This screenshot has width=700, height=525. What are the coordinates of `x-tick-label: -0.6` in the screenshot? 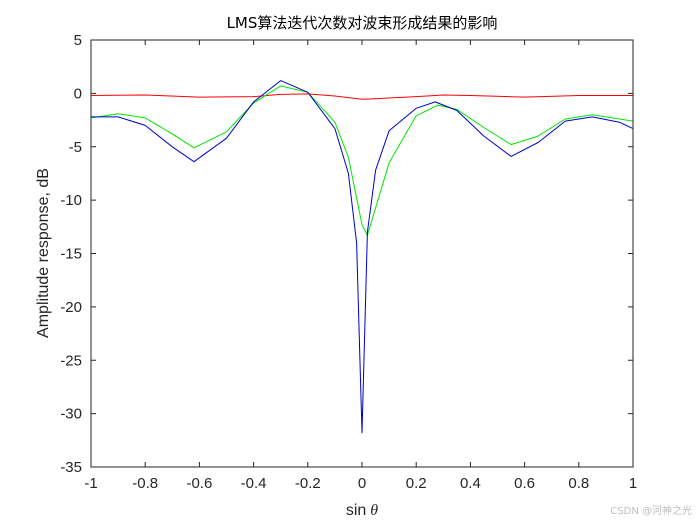 It's located at (199, 483).